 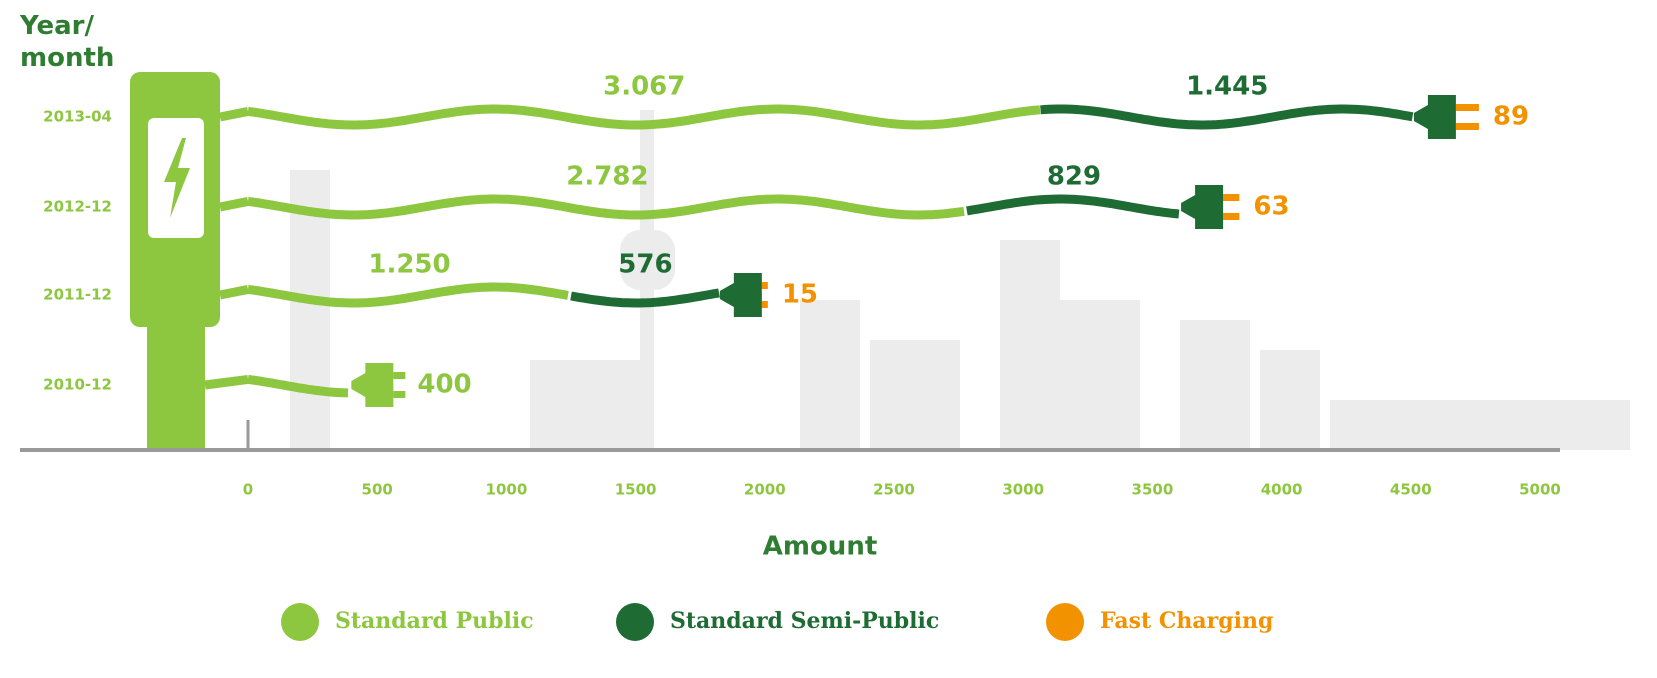 I want to click on value-label: 829, so click(x=1074, y=177).